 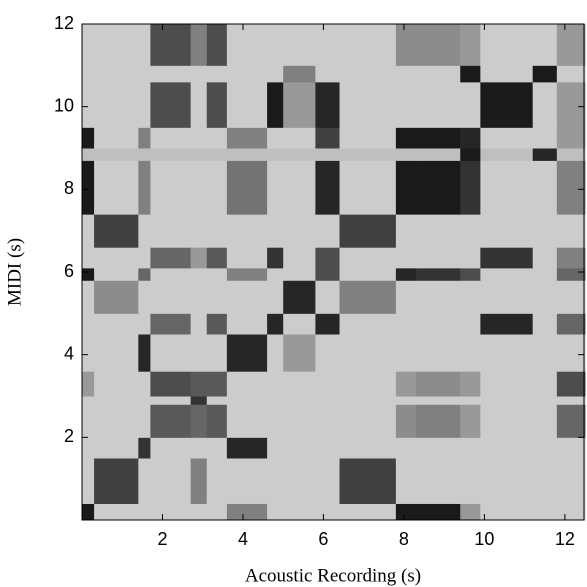 I want to click on y-tick-label: 10, so click(x=64, y=105).